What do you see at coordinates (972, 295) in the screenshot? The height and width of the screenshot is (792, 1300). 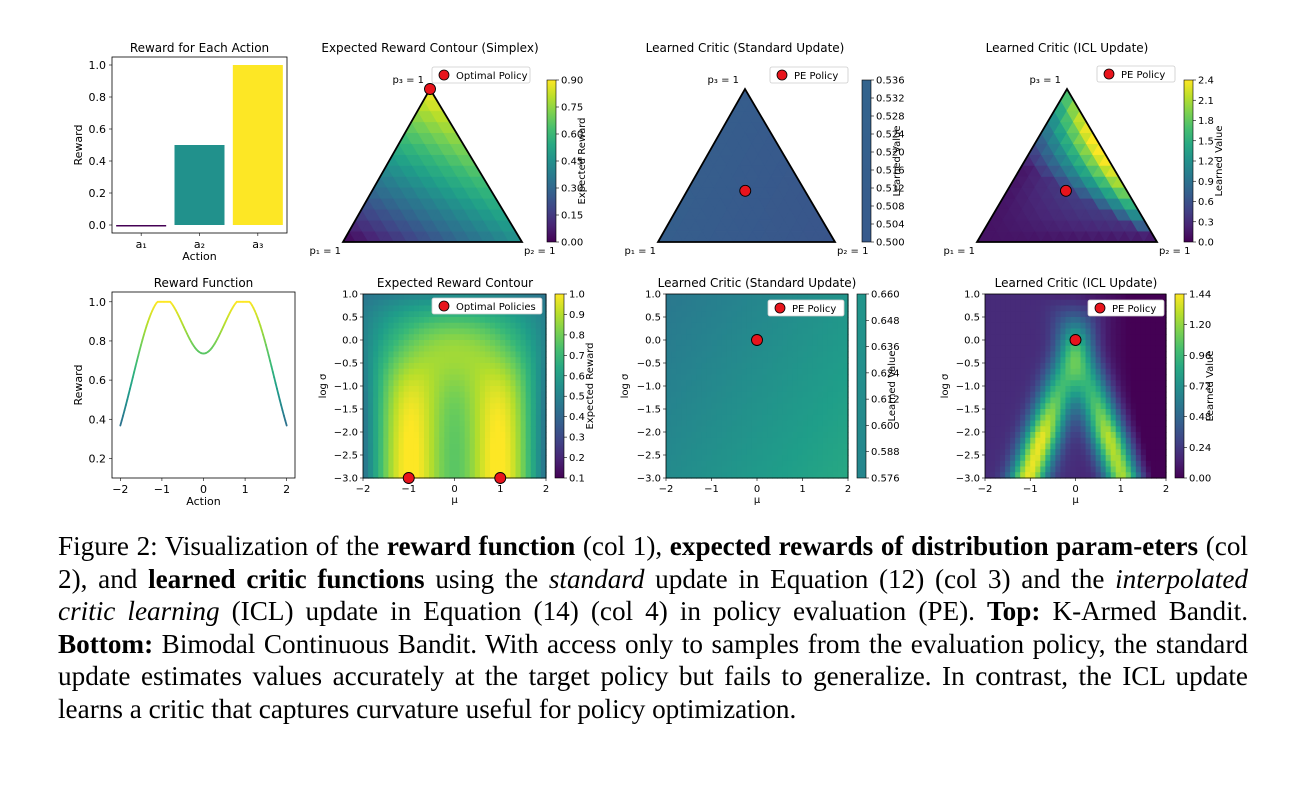 I see `y-tick-label: 1.0` at bounding box center [972, 295].